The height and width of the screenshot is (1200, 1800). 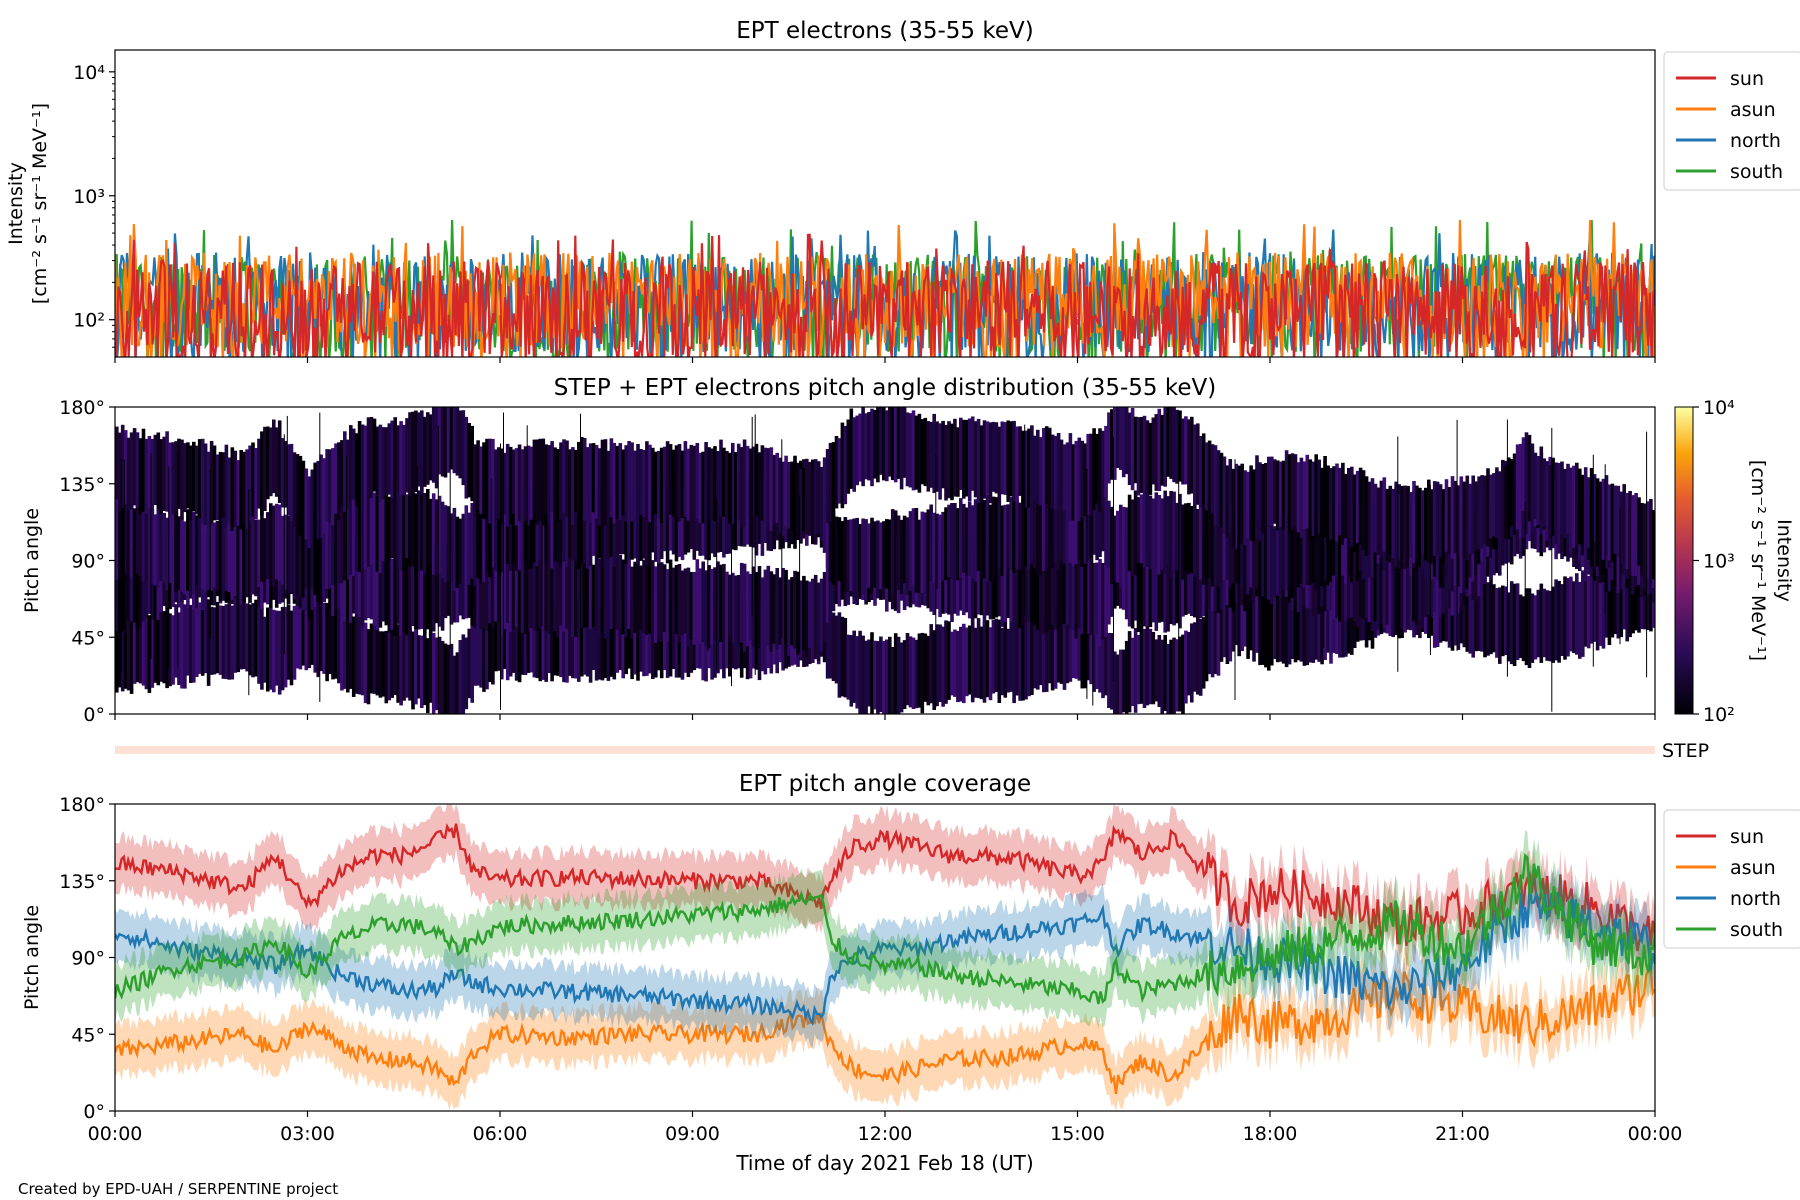 I want to click on panel1-ytick-label: 10³, so click(x=89, y=197).